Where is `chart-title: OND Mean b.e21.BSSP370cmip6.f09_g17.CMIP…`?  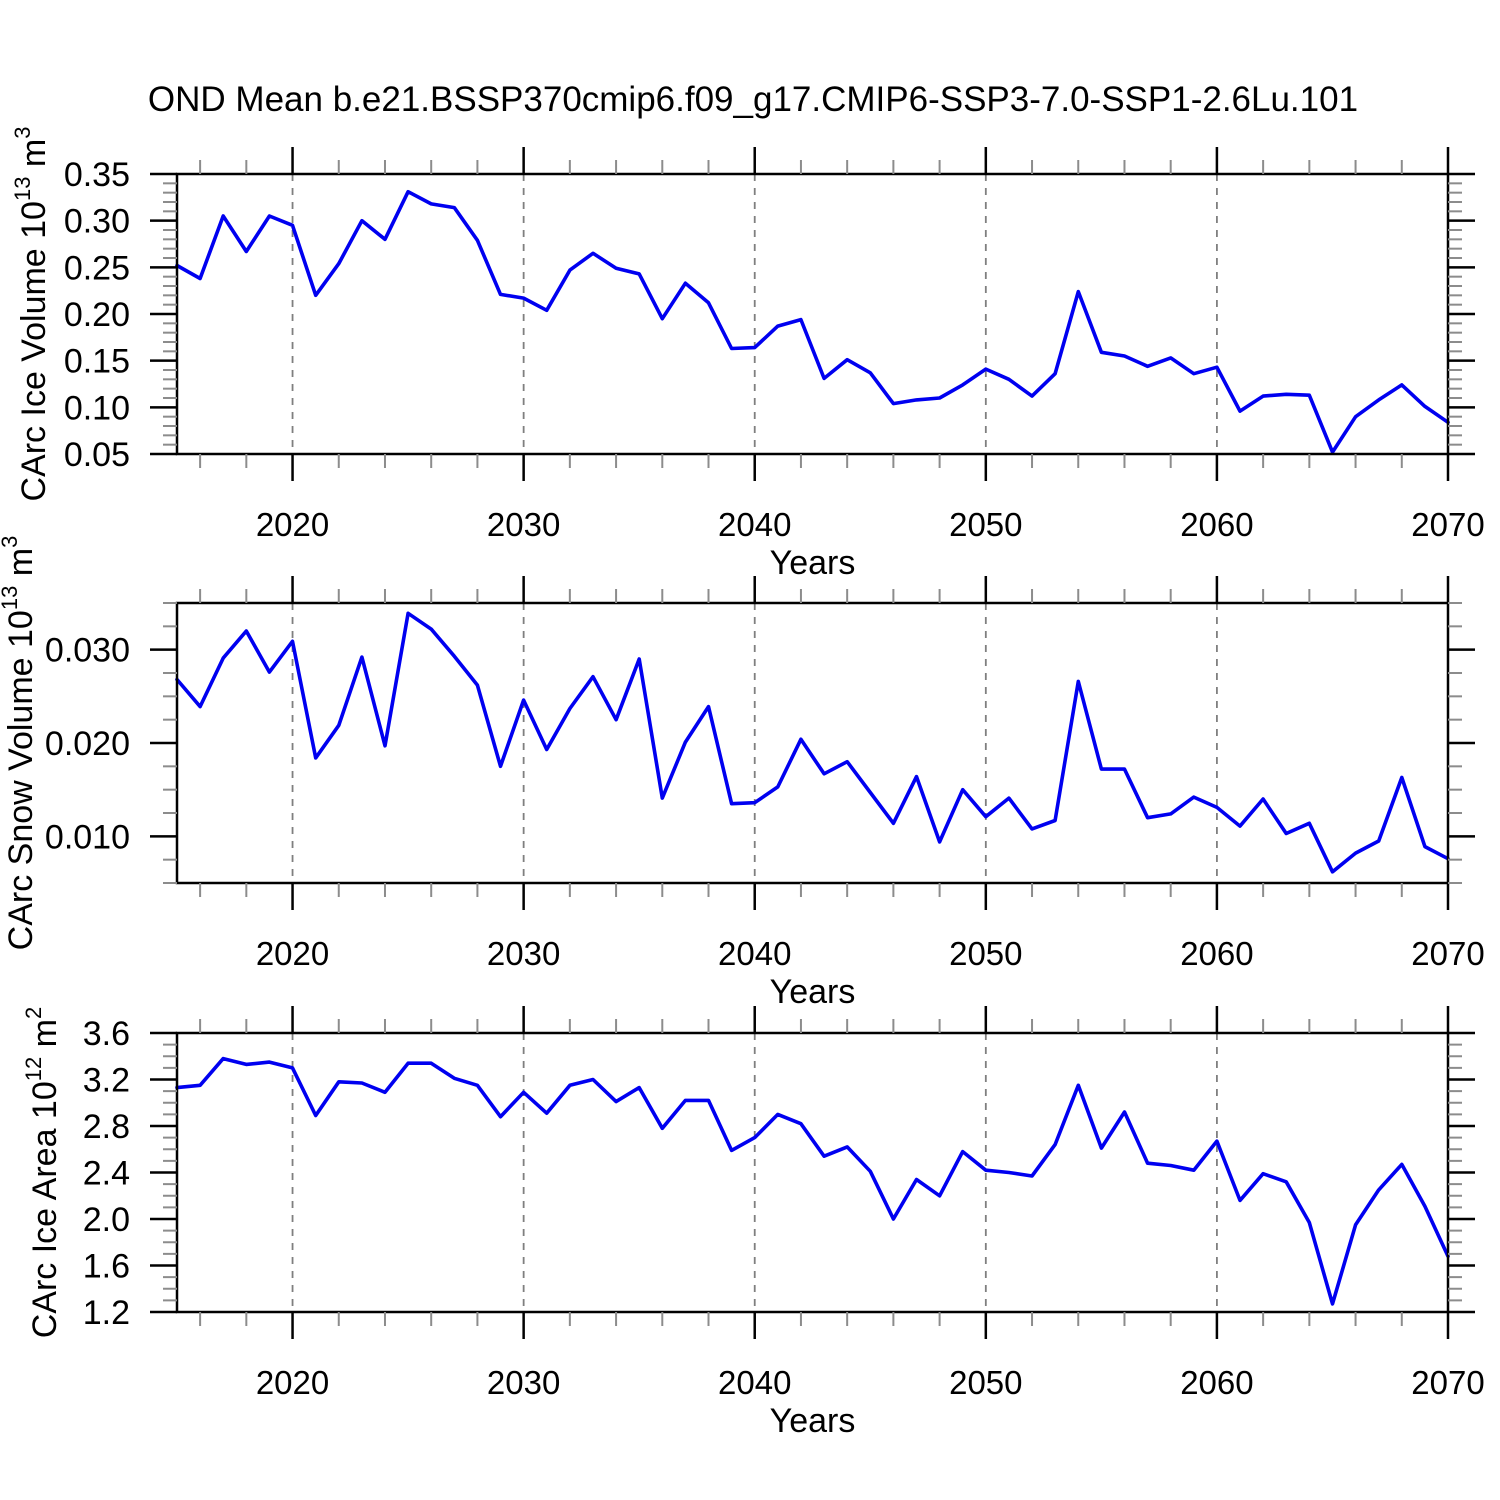 chart-title: OND Mean b.e21.BSSP370cmip6.f09_g17.CMIP… is located at coordinates (753, 99).